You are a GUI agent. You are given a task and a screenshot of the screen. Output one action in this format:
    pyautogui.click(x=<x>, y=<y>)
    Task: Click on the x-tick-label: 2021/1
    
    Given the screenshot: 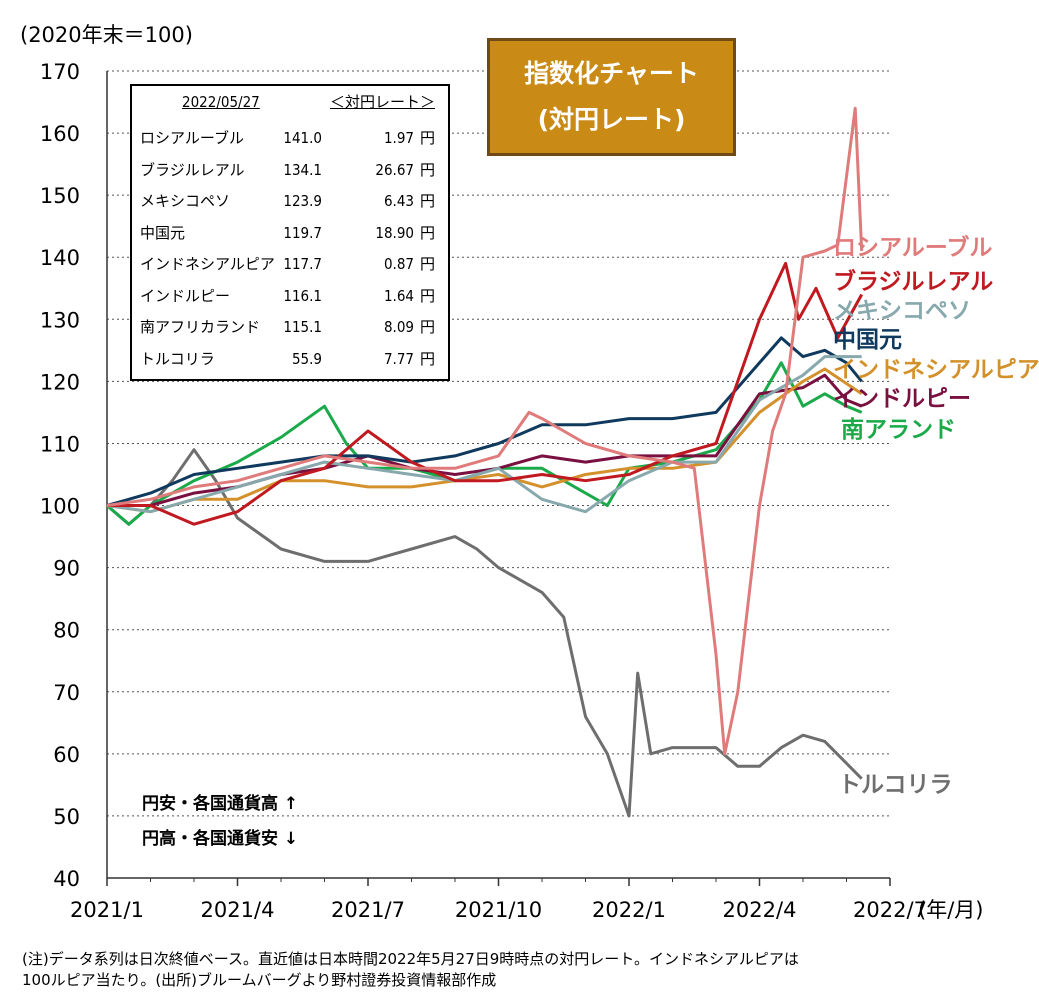 What is the action you would take?
    pyautogui.click(x=107, y=910)
    